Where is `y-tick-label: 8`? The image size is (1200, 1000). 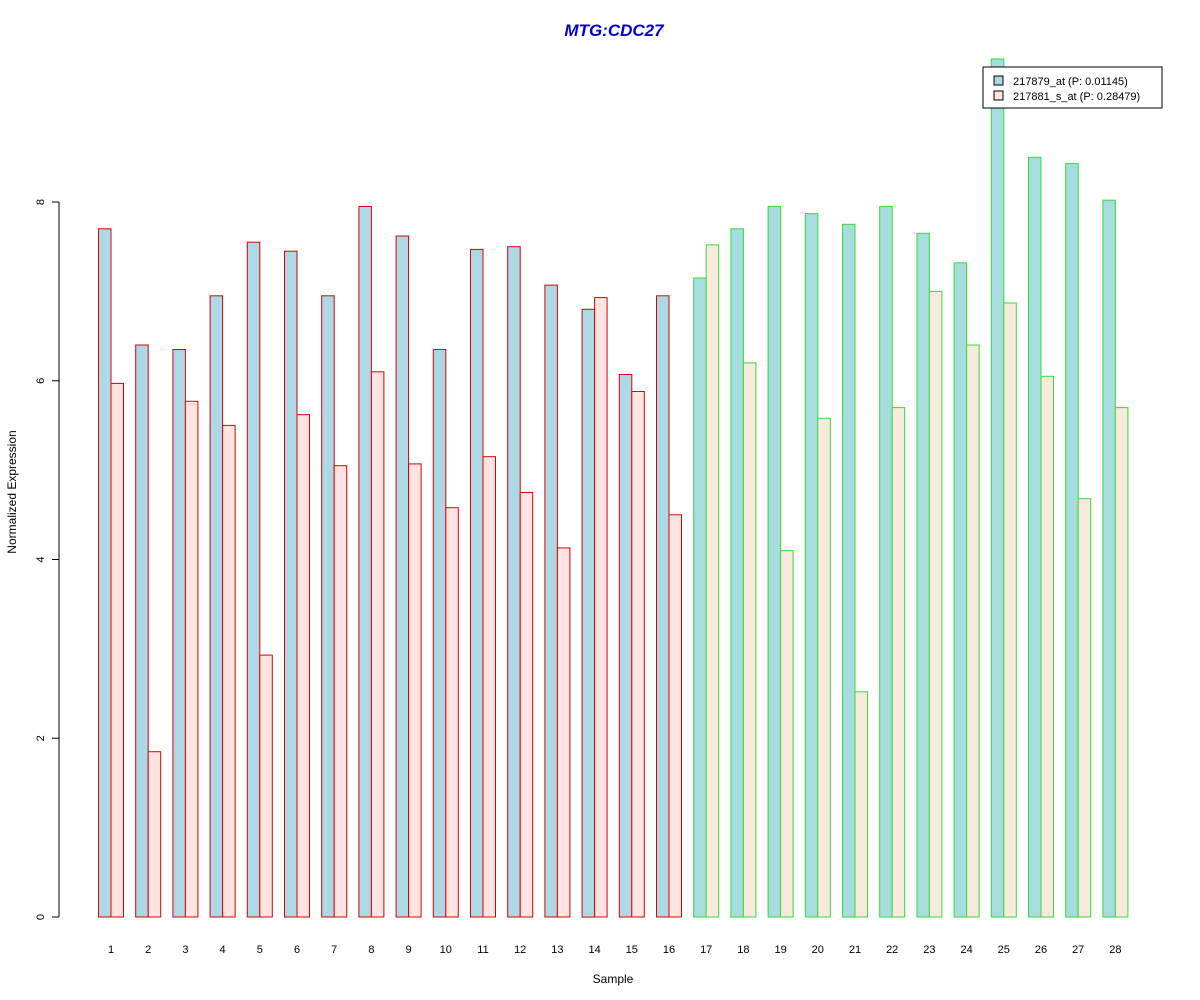 y-tick-label: 8 is located at coordinates (41, 202).